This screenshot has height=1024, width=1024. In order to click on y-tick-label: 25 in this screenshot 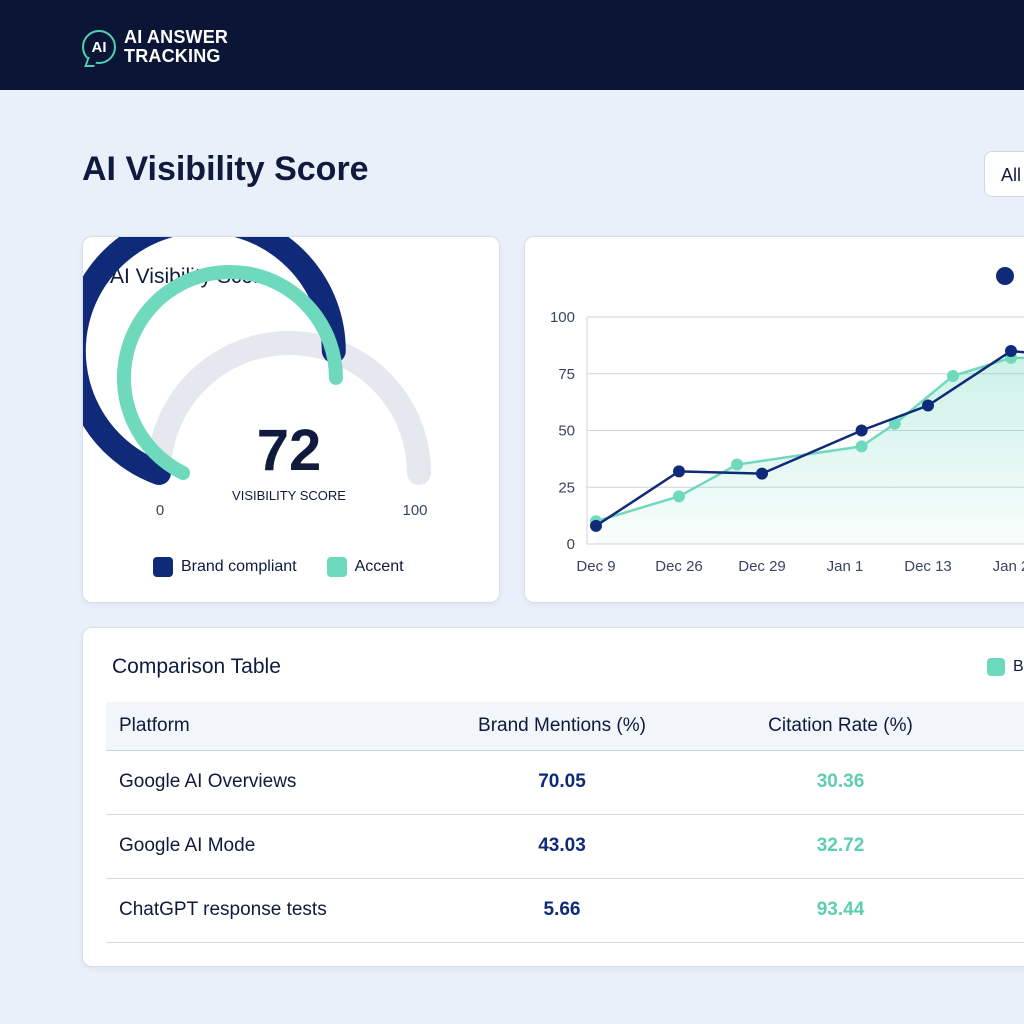, I will do `click(566, 487)`.